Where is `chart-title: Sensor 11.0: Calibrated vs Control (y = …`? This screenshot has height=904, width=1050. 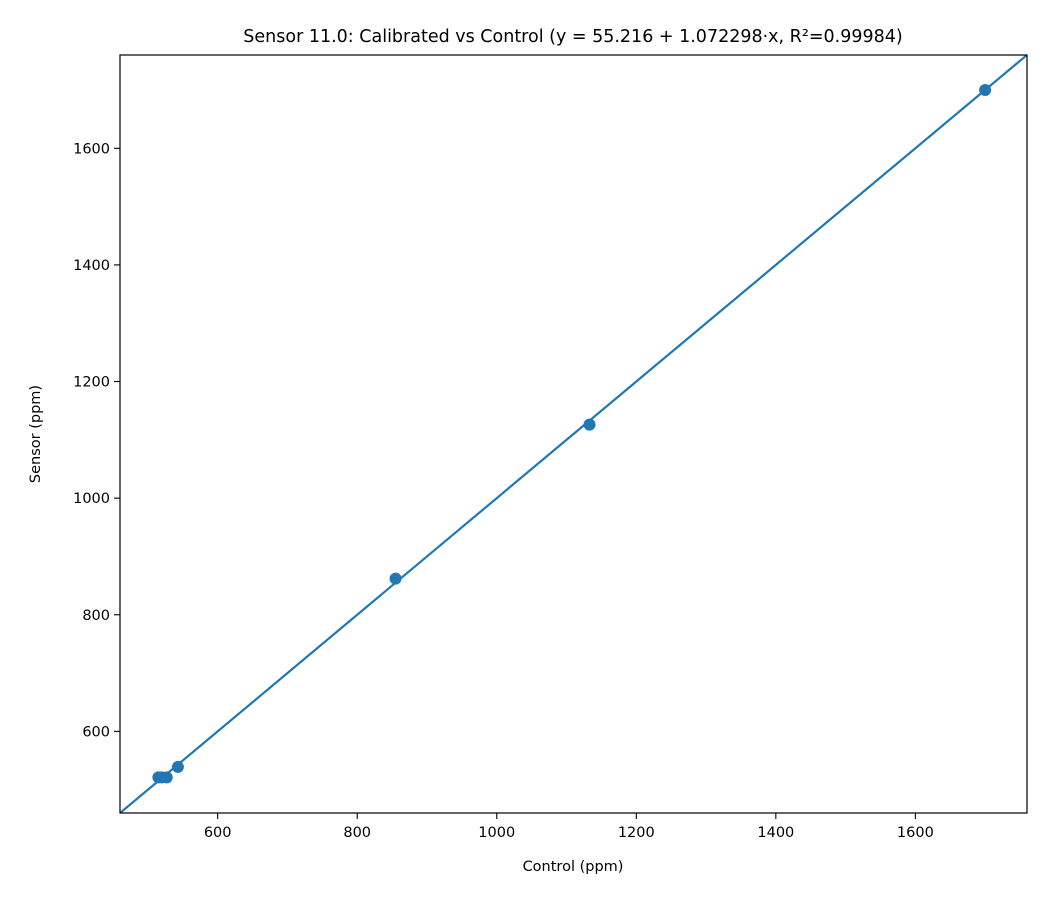
chart-title: Sensor 11.0: Calibrated vs Control (y = … is located at coordinates (572, 37).